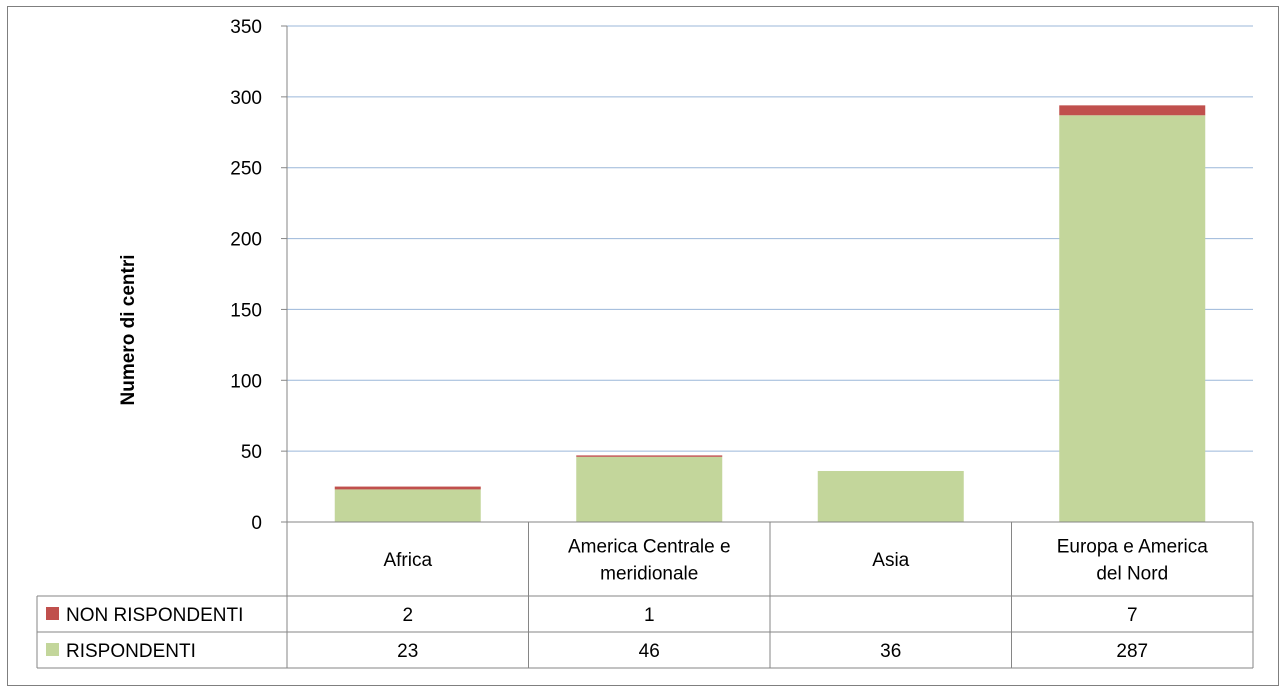 This screenshot has height=686, width=1287. What do you see at coordinates (256, 523) in the screenshot?
I see `y-tick-label: 0` at bounding box center [256, 523].